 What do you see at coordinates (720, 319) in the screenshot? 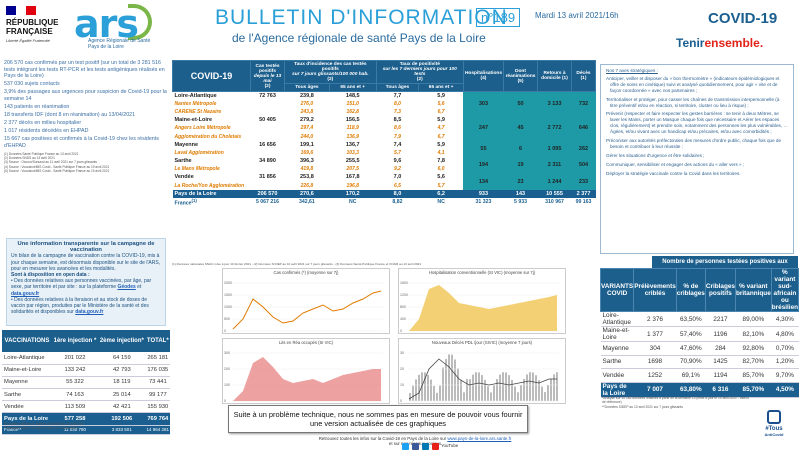
I see `table-cell: 2217` at bounding box center [720, 319].